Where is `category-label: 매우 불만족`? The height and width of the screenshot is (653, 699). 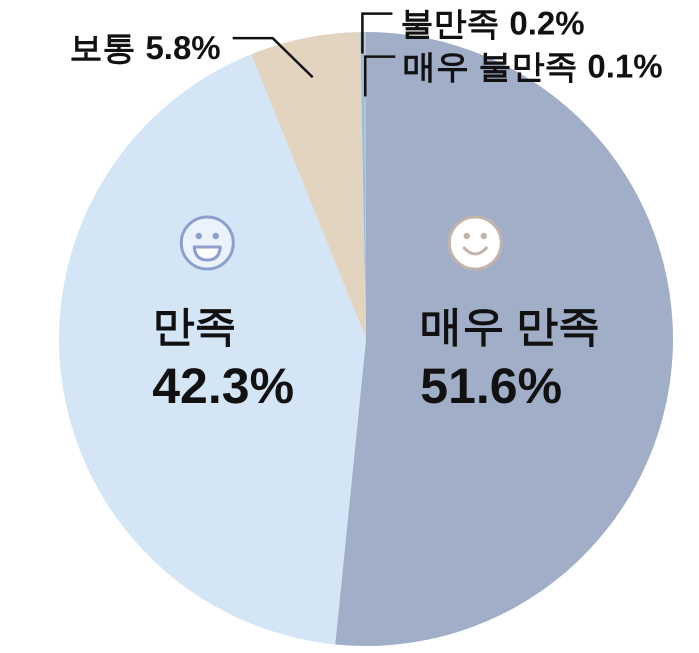
category-label: 매우 불만족 is located at coordinates (490, 66).